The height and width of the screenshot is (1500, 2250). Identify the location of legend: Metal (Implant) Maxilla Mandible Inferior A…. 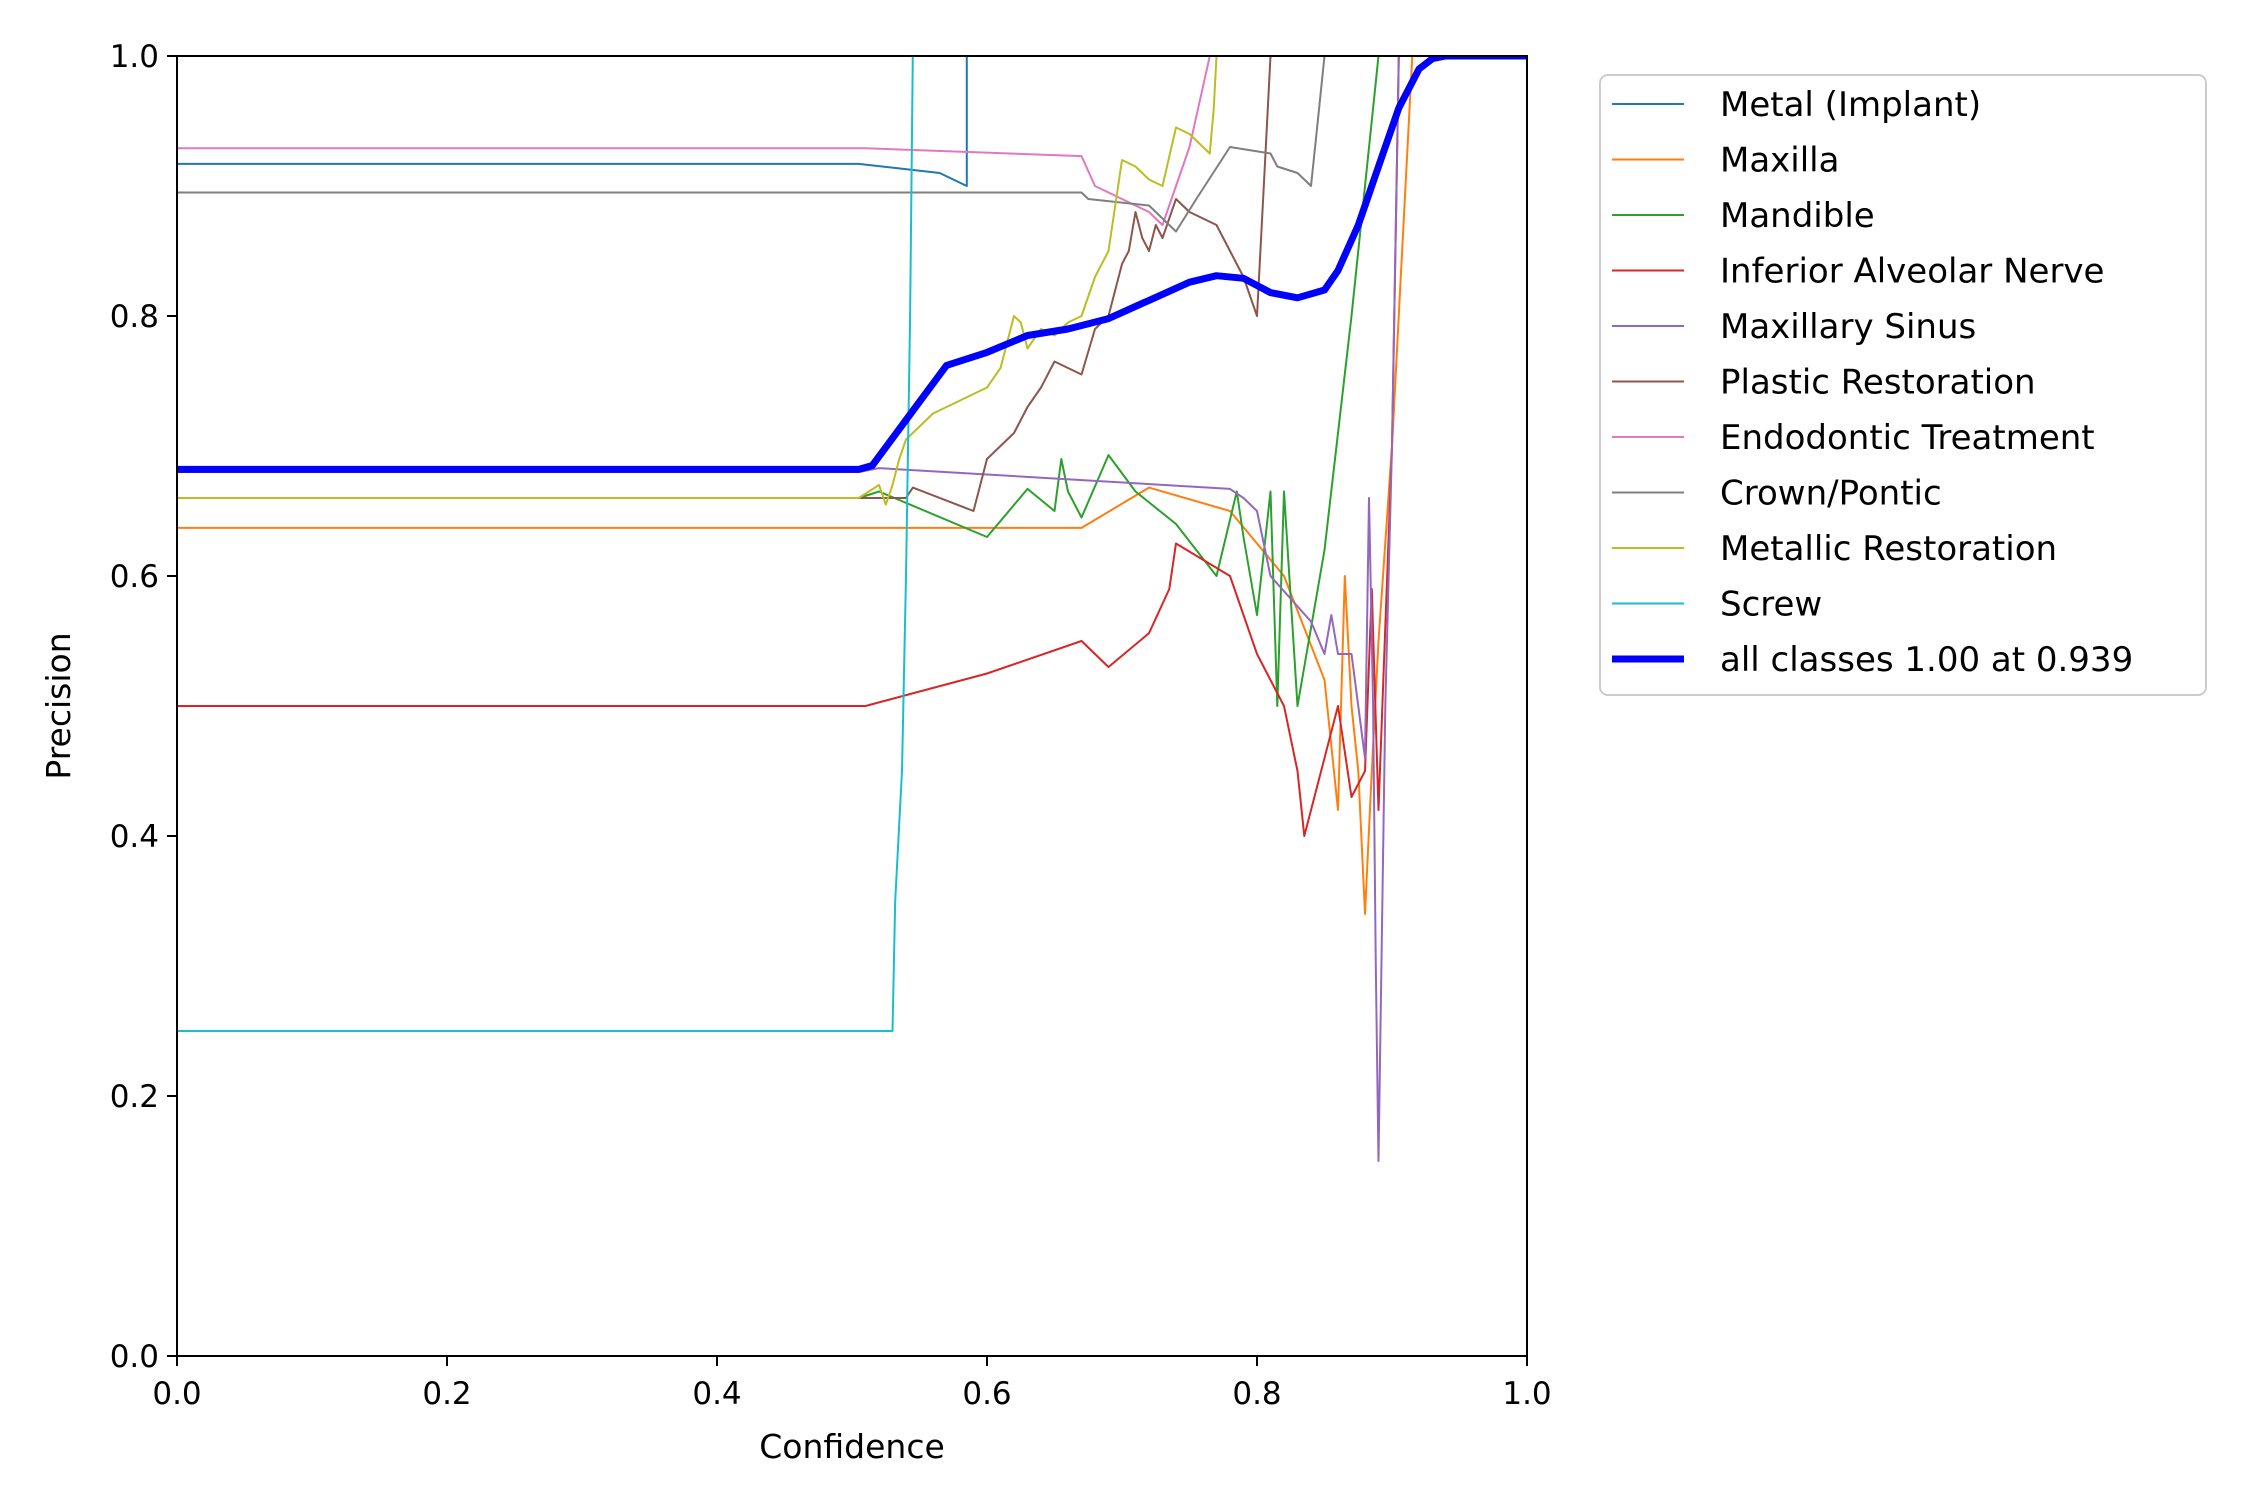
(1903, 385).